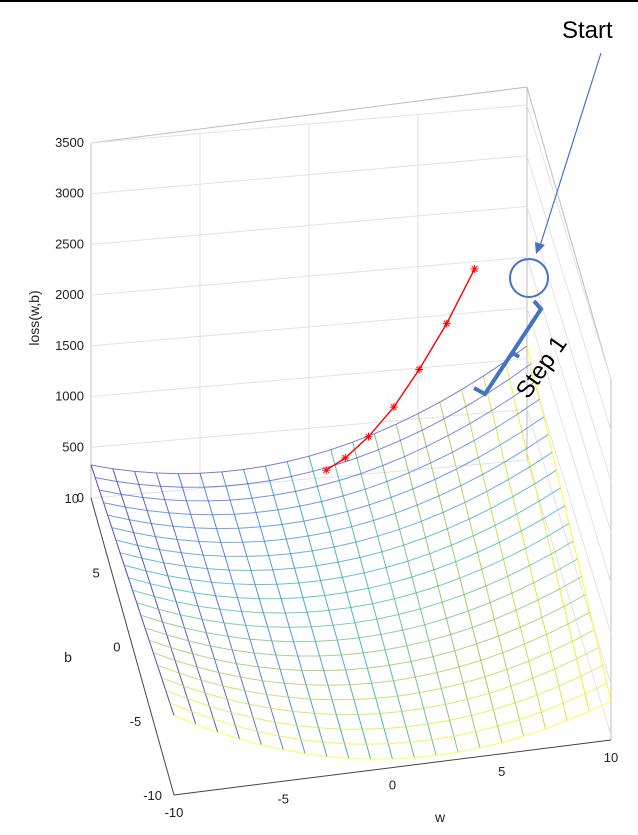 The image size is (638, 835). I want to click on w-tick-label: 0, so click(392, 785).